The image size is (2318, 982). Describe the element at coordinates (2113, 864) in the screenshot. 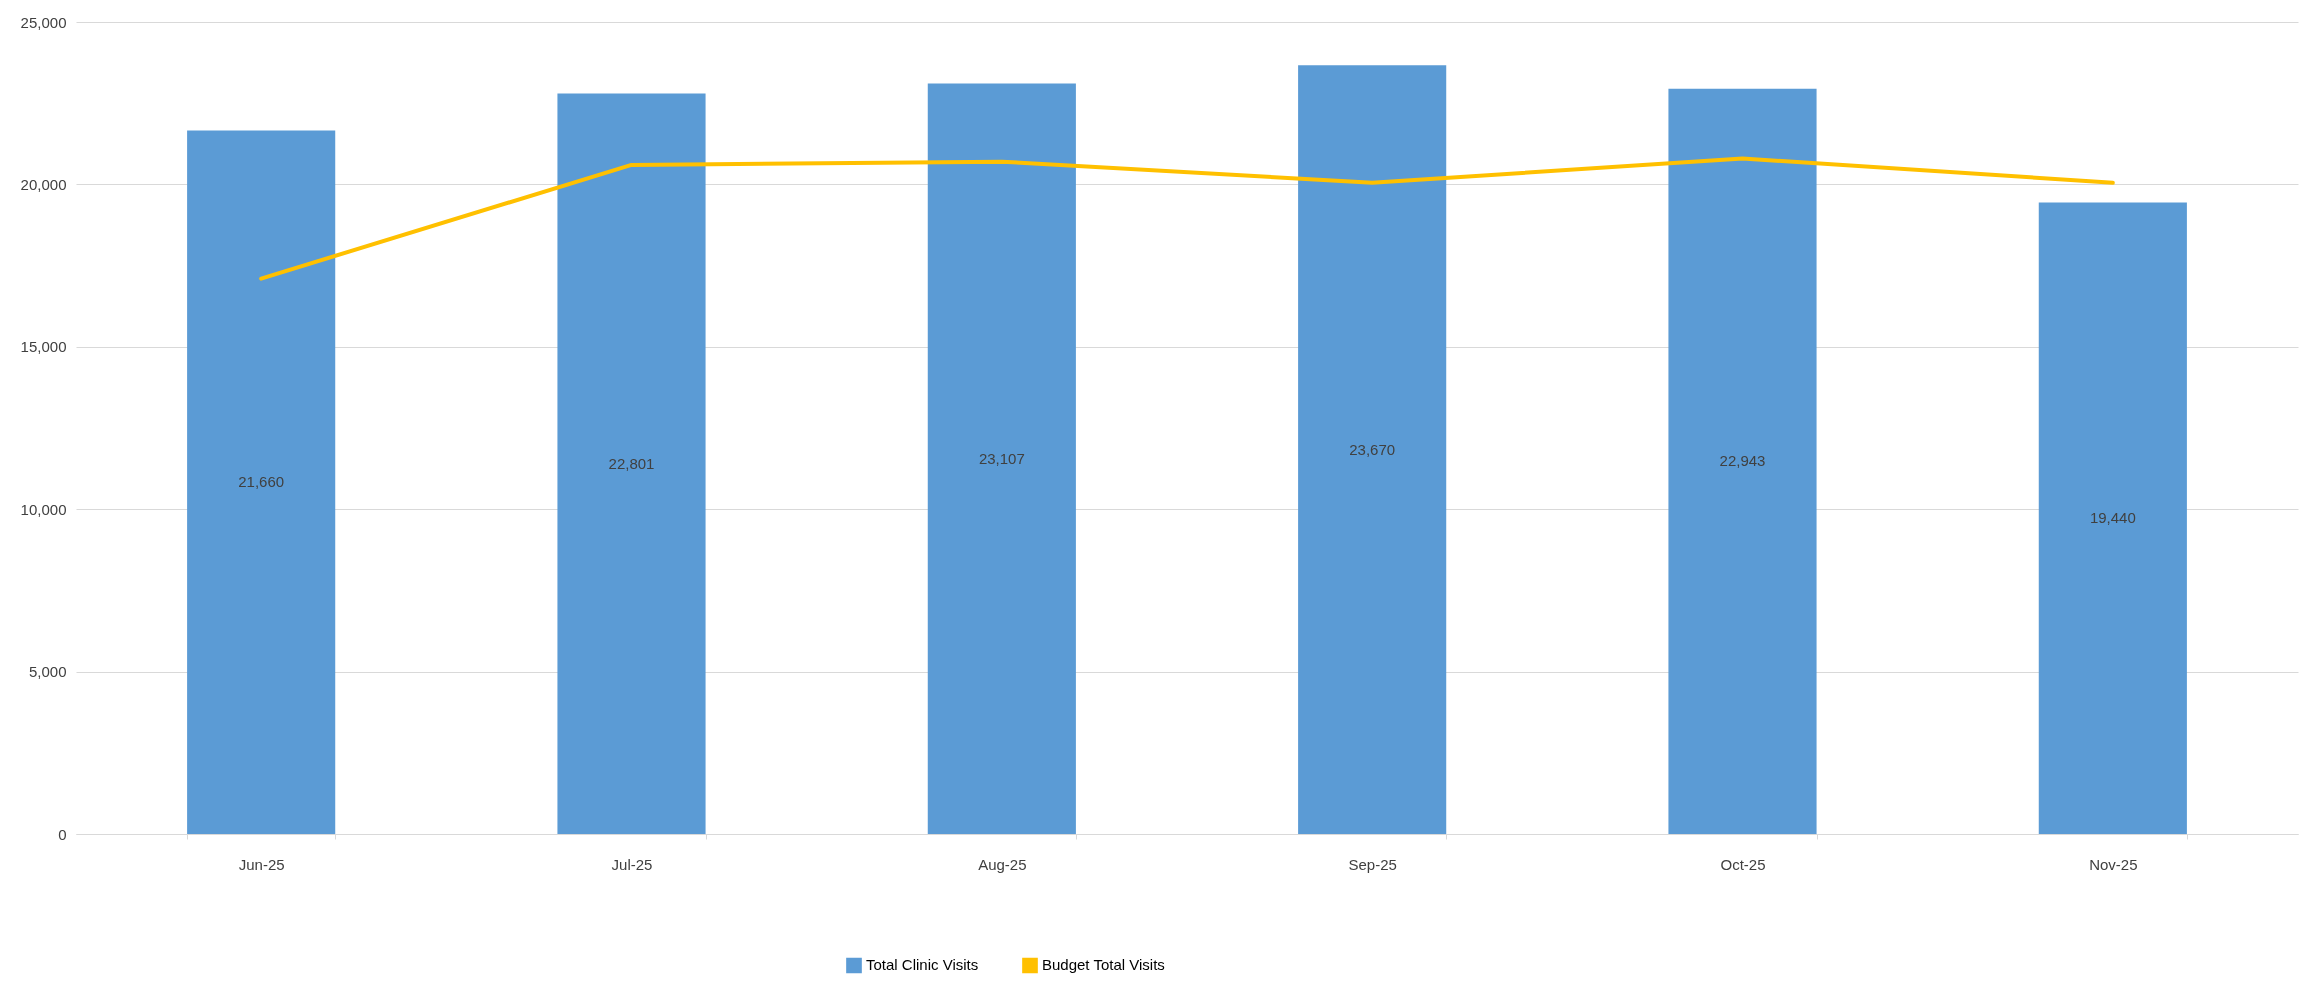

I see `x-tick-label: Nov-25` at that location.